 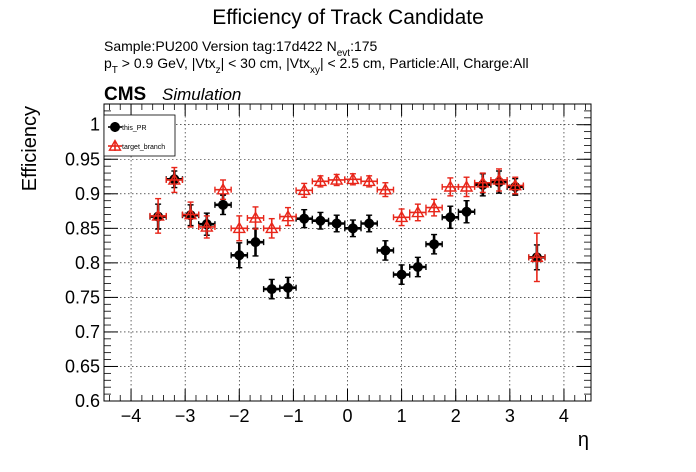 I want to click on legend-entry-this_PR: this_PR, so click(x=127, y=127).